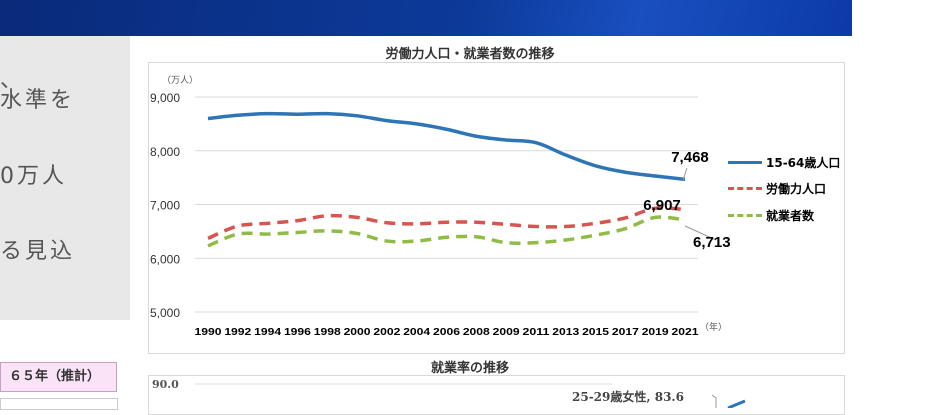  Describe the element at coordinates (180, 80) in the screenshot. I see `y-axis-unit: （万人）` at that location.